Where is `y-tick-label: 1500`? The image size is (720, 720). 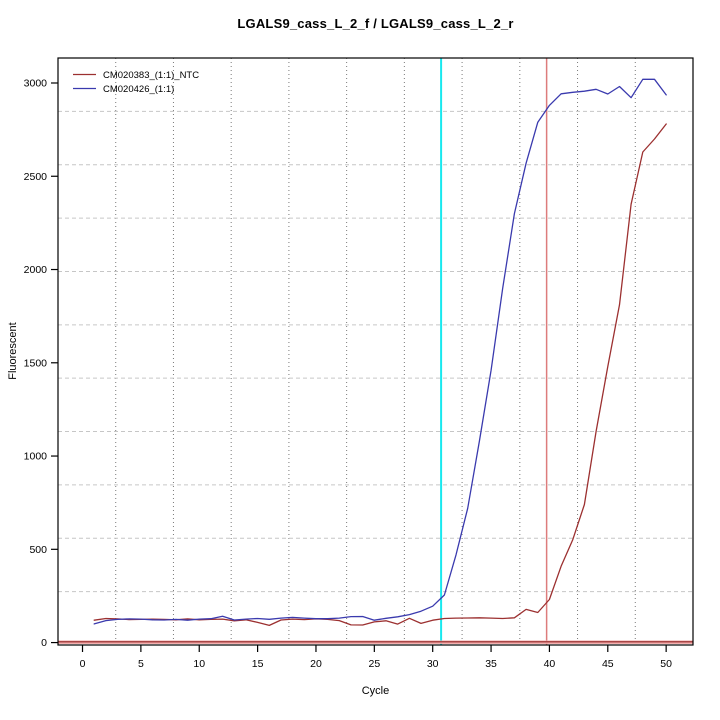
y-tick-label: 1500 is located at coordinates (36, 363).